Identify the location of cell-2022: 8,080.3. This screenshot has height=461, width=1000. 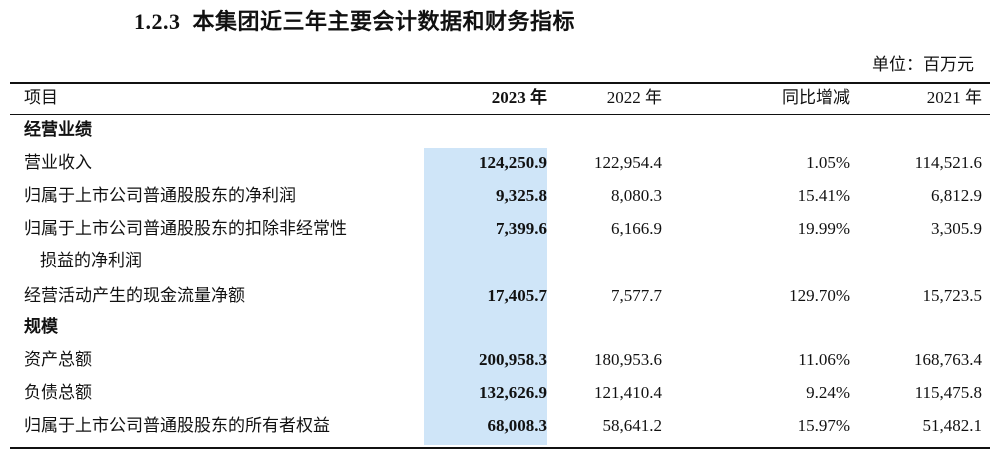
(636, 195).